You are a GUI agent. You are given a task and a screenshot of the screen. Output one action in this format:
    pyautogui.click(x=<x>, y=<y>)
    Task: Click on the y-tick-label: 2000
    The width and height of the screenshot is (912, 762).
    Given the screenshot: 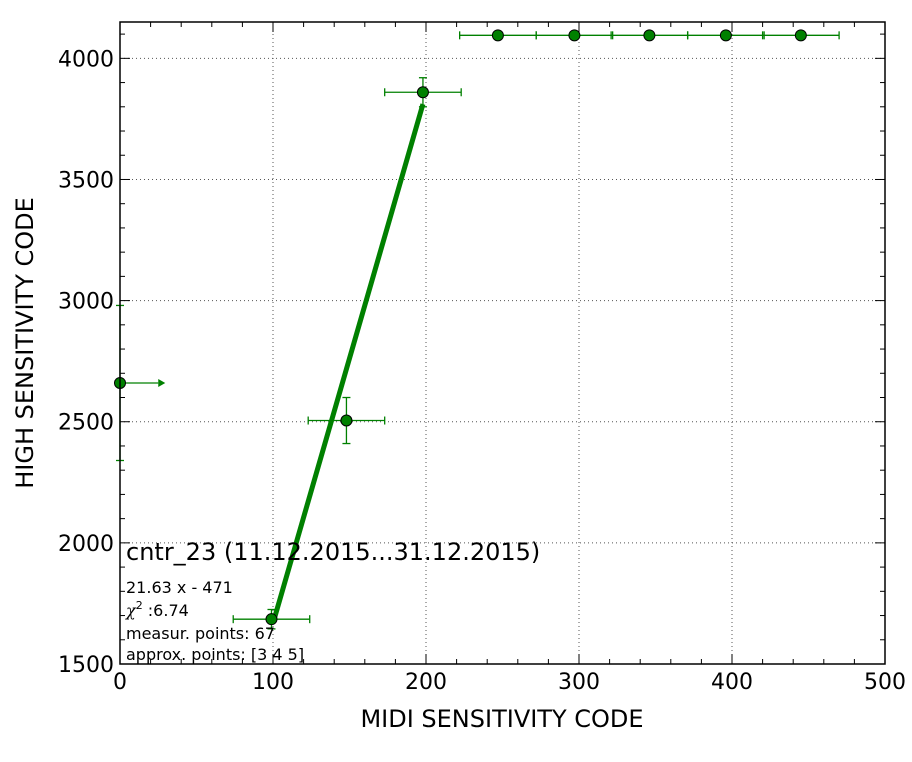 What is the action you would take?
    pyautogui.click(x=86, y=544)
    